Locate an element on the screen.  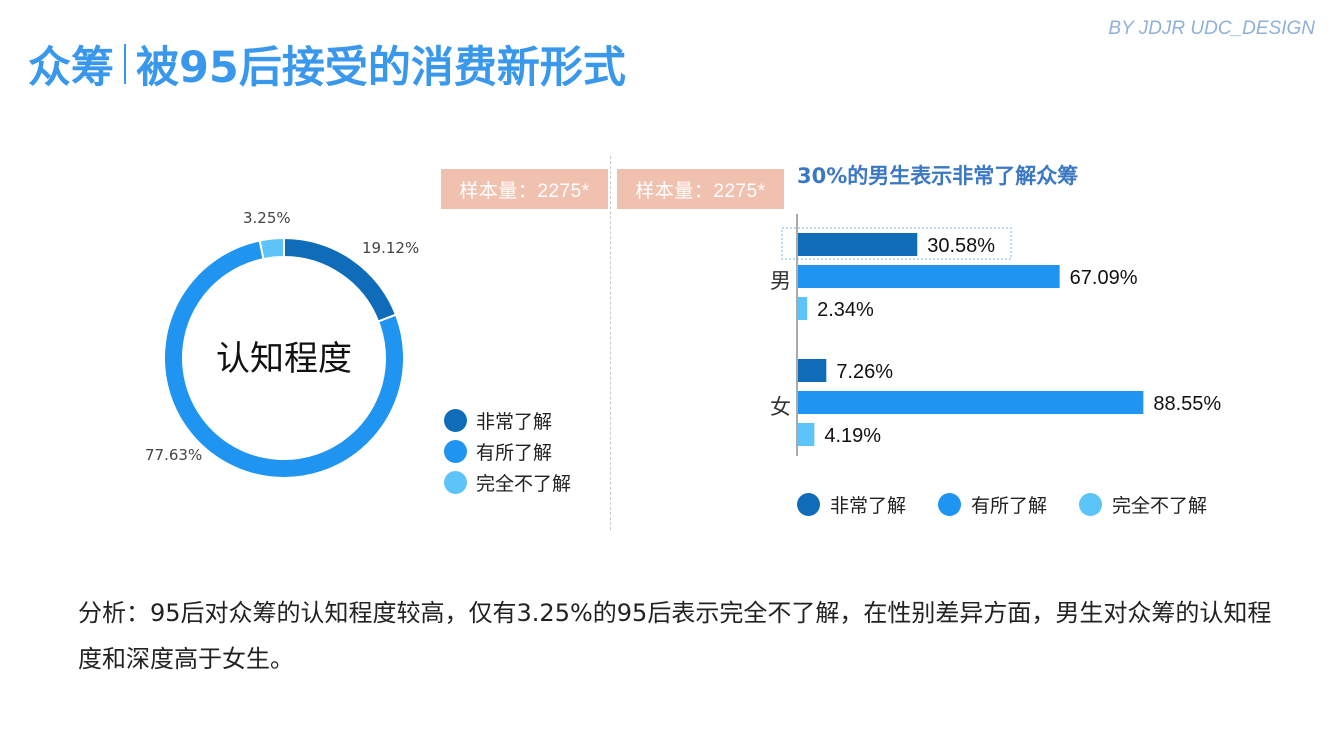
bar-legend: 非常了解 有所了解 完全不了解 is located at coordinates (1002, 505).